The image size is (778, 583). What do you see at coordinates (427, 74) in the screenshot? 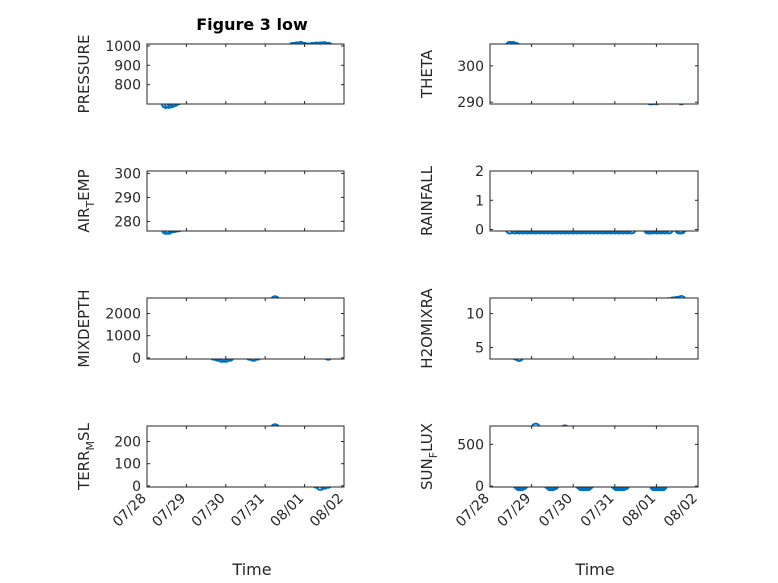
I see `y-axis-label: THETA` at bounding box center [427, 74].